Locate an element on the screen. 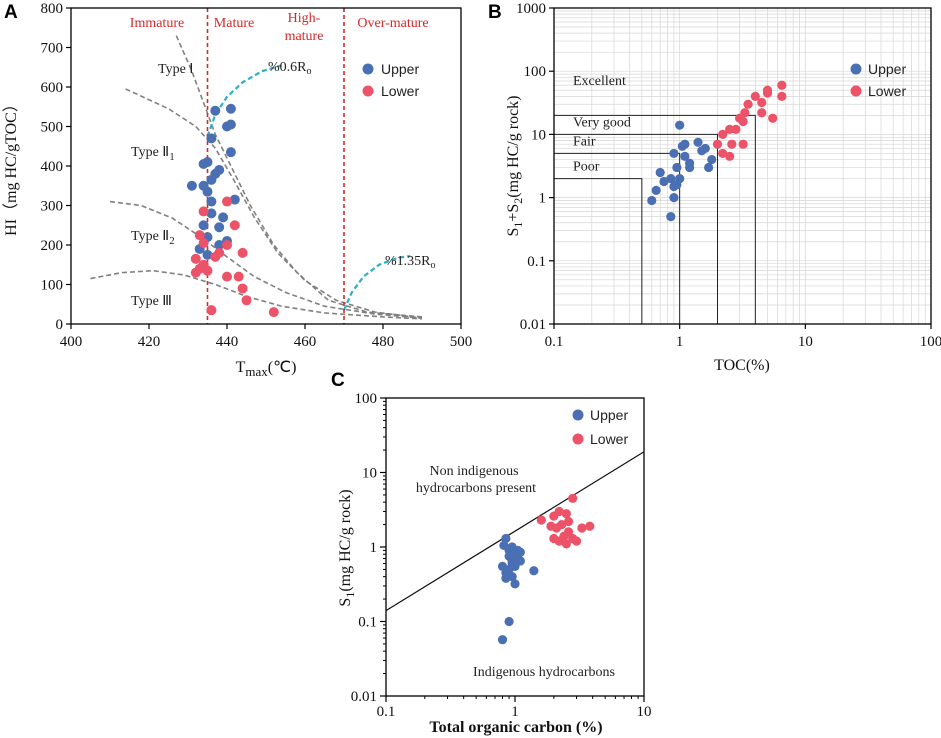 The height and width of the screenshot is (738, 941). x-tick-label: 1 is located at coordinates (515, 712).